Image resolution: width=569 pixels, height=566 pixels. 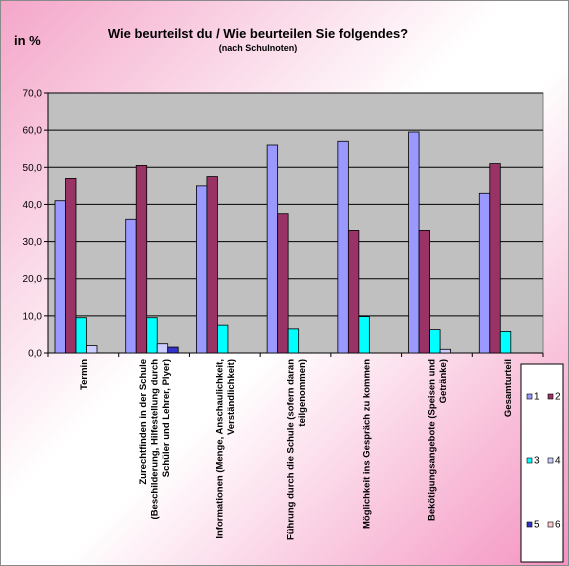 I want to click on chart-subtitle: (nach Schulnoten), so click(x=258, y=48).